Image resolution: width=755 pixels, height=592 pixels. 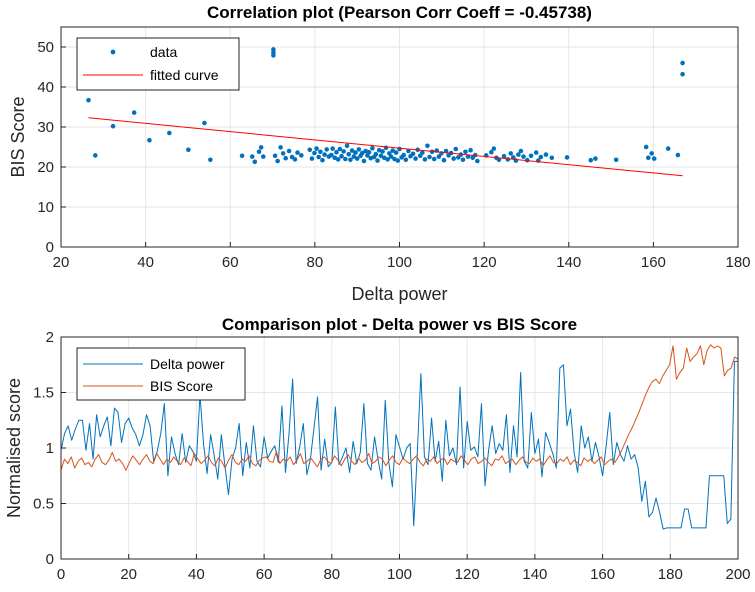 I want to click on y-tick-label: 1, so click(x=50, y=448).